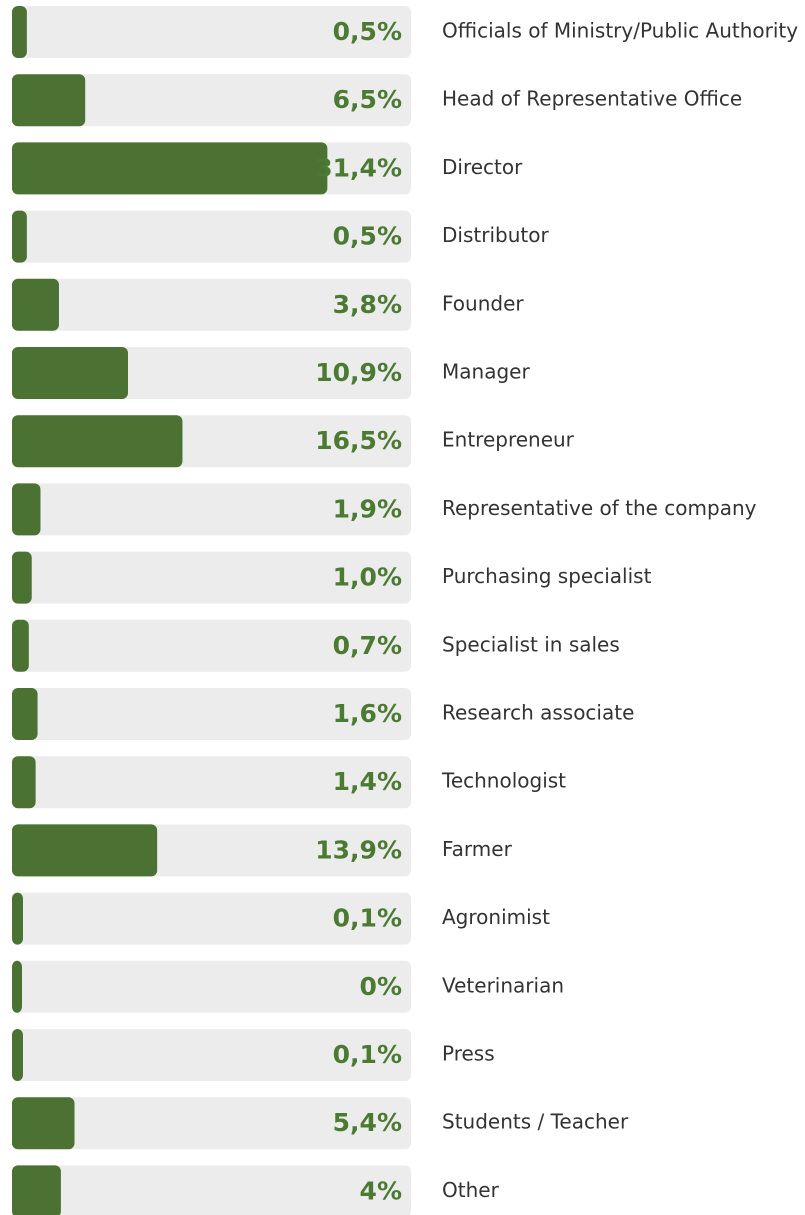  Describe the element at coordinates (495, 235) in the screenshot. I see `category-label: Distributor` at that location.